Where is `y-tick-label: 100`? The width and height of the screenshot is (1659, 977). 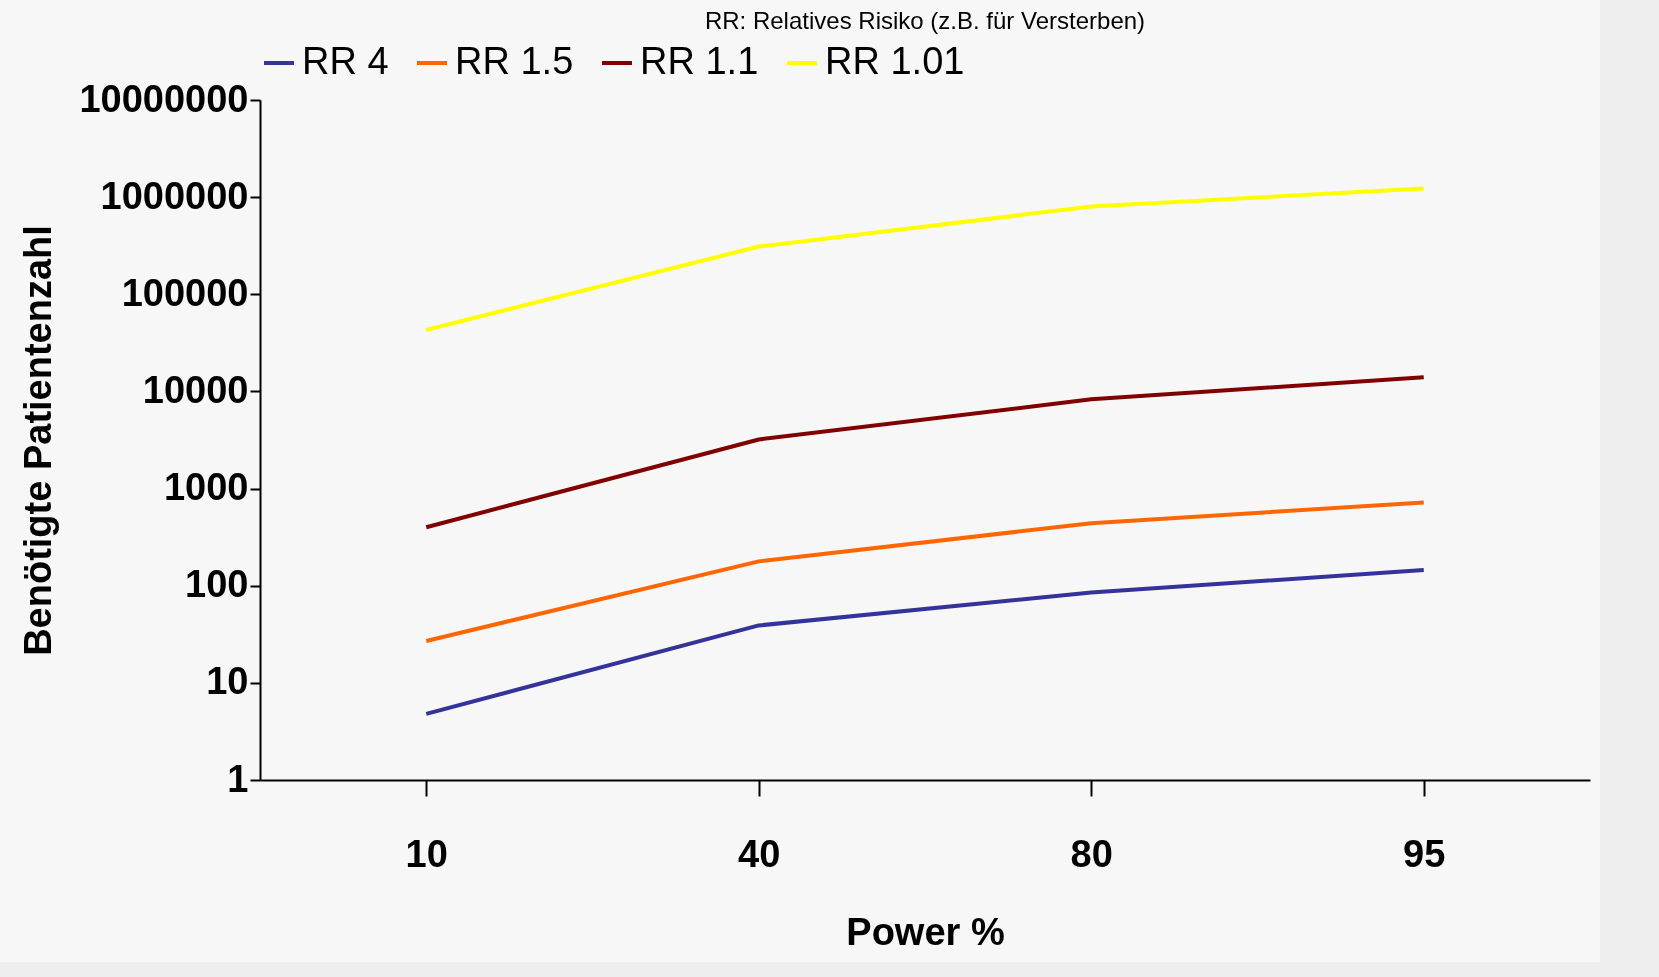
y-tick-label: 100 is located at coordinates (217, 584).